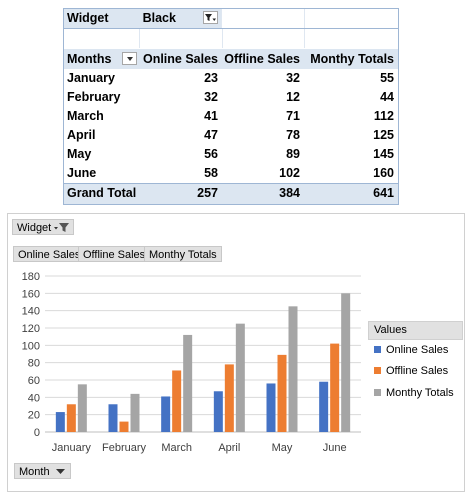 The width and height of the screenshot is (474, 495). Describe the element at coordinates (176, 448) in the screenshot. I see `x-tick-label: March` at that location.